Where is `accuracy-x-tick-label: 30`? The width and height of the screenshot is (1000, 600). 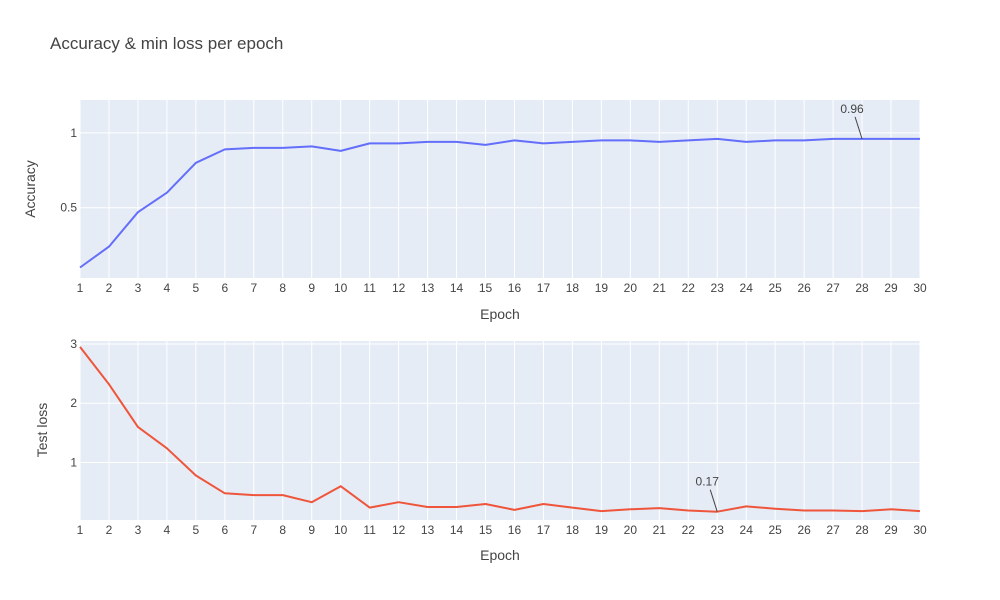
accuracy-x-tick-label: 30 is located at coordinates (920, 288).